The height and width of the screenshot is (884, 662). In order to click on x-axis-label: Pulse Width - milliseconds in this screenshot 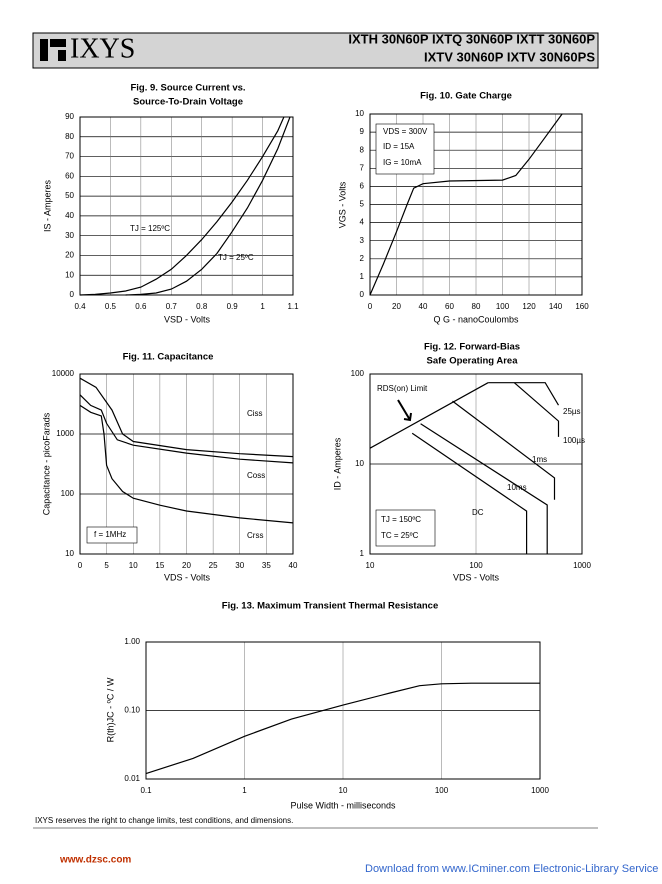, I will do `click(343, 805)`.